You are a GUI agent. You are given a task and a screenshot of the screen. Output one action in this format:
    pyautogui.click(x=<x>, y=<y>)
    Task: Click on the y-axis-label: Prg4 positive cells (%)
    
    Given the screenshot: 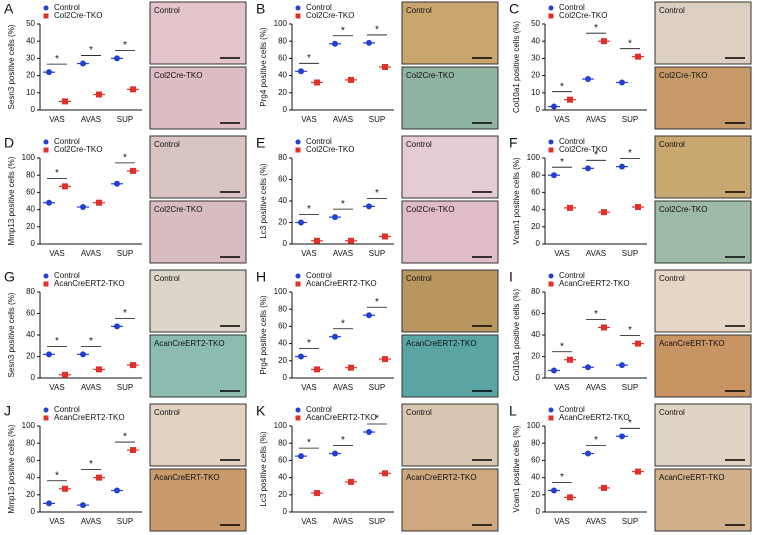 What is the action you would take?
    pyautogui.click(x=263, y=66)
    